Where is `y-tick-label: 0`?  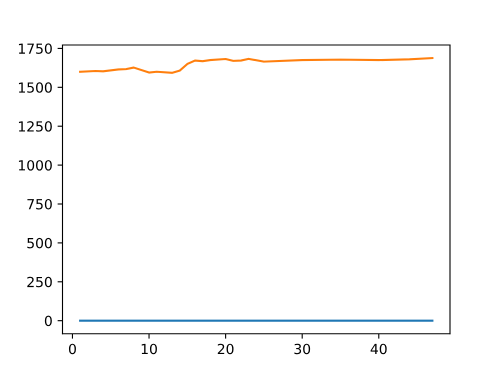 y-tick-label: 0 is located at coordinates (48, 321).